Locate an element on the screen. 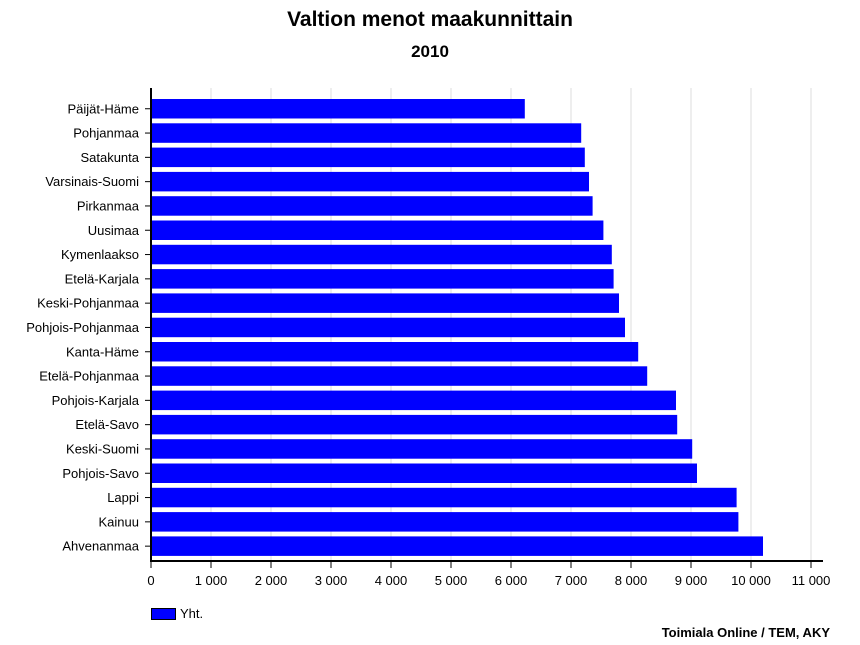 This screenshot has height=645, width=860. category-label: Etelä-Savo is located at coordinates (107, 424).